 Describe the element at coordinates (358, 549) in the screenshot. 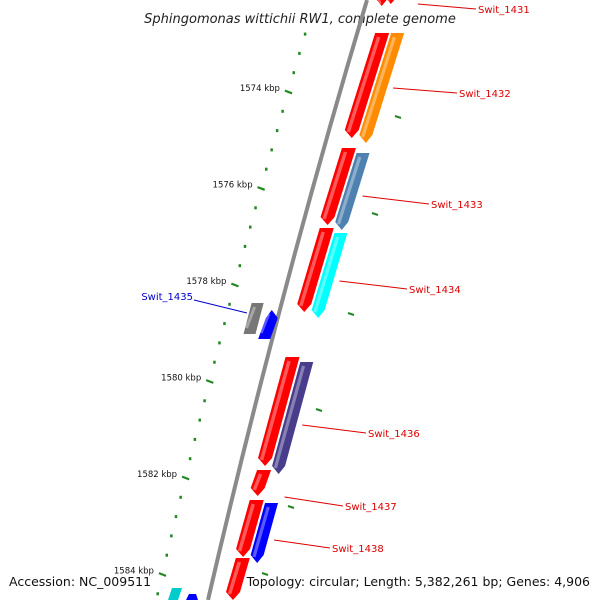

I see `gene-label: Swit_1438` at that location.